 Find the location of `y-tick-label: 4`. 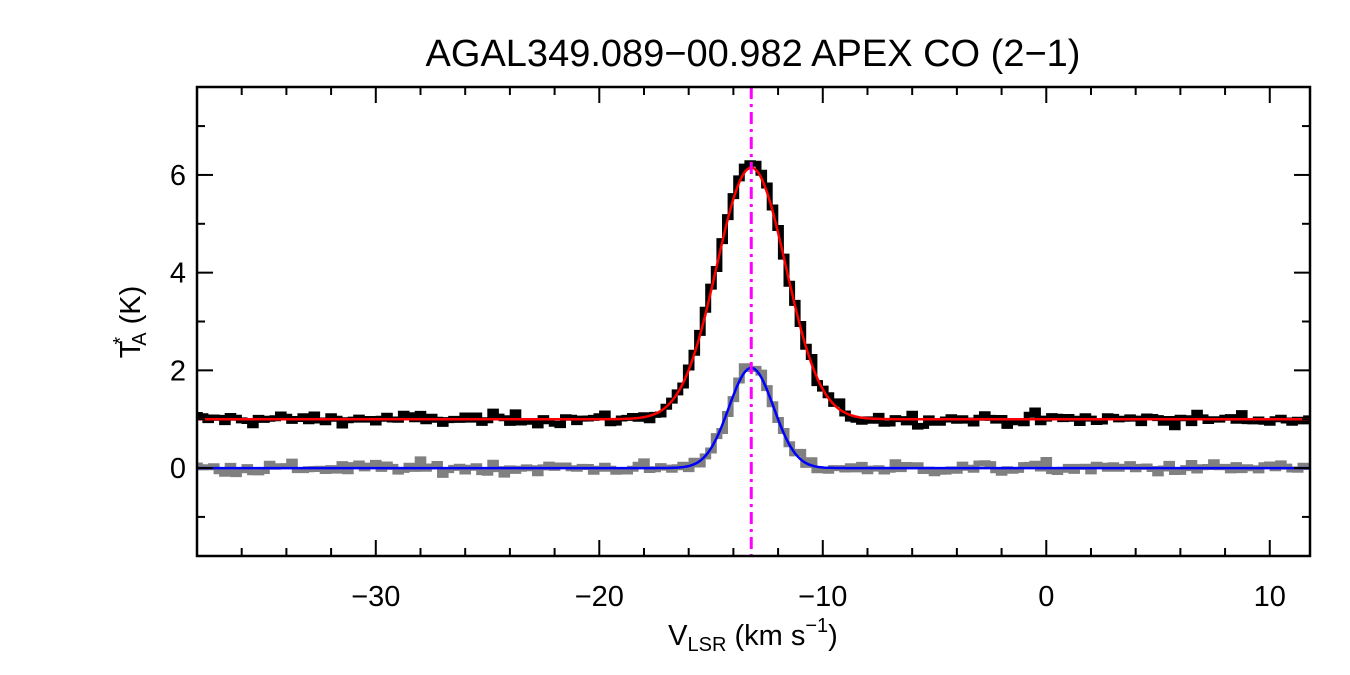

y-tick-label: 4 is located at coordinates (178, 274).